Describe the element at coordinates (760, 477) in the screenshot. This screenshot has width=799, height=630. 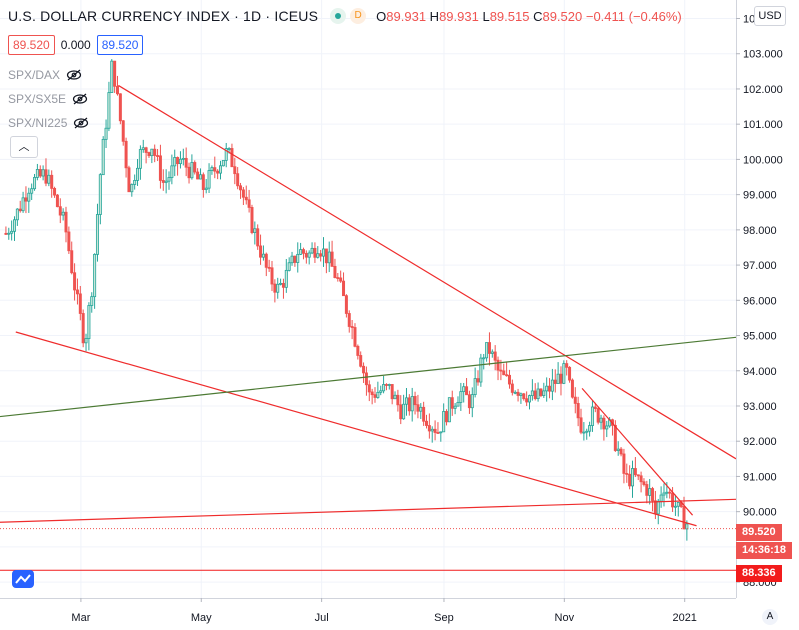
I see `y-tick-label: 91.000` at that location.